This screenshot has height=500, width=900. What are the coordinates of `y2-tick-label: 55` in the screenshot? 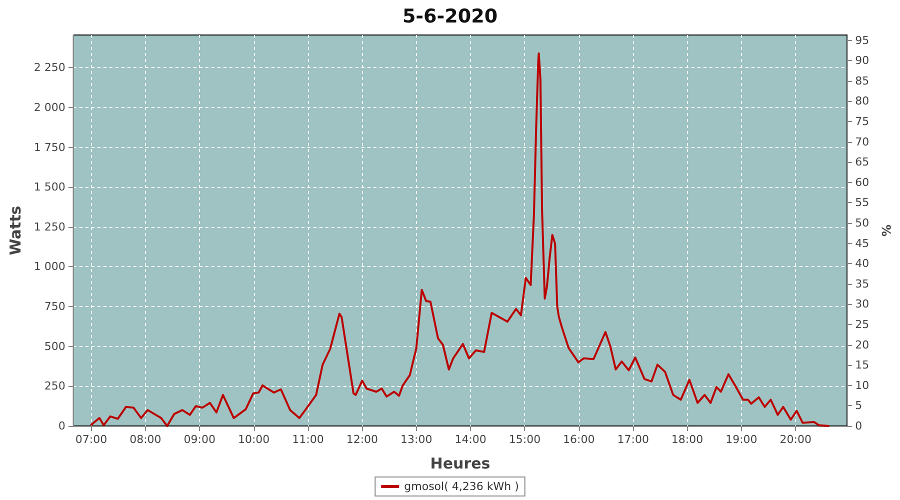 It's located at (862, 203).